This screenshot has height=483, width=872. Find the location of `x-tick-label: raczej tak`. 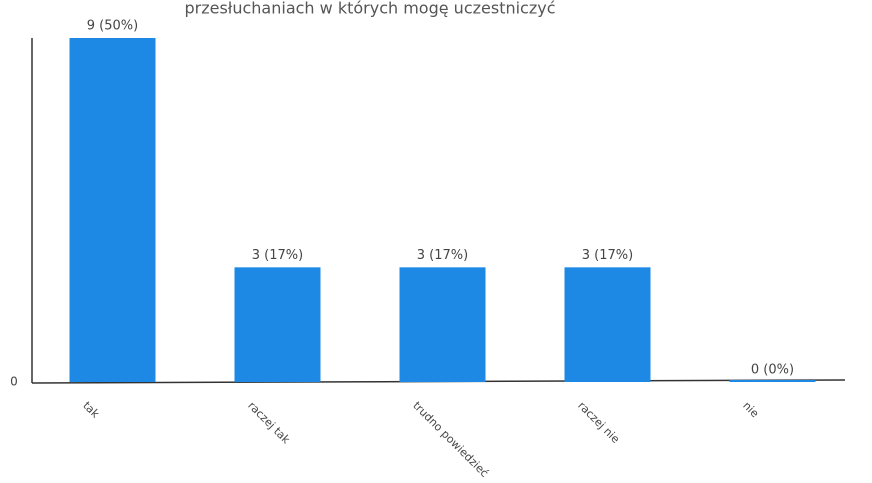

x-tick-label: raczej tak is located at coordinates (269, 423).